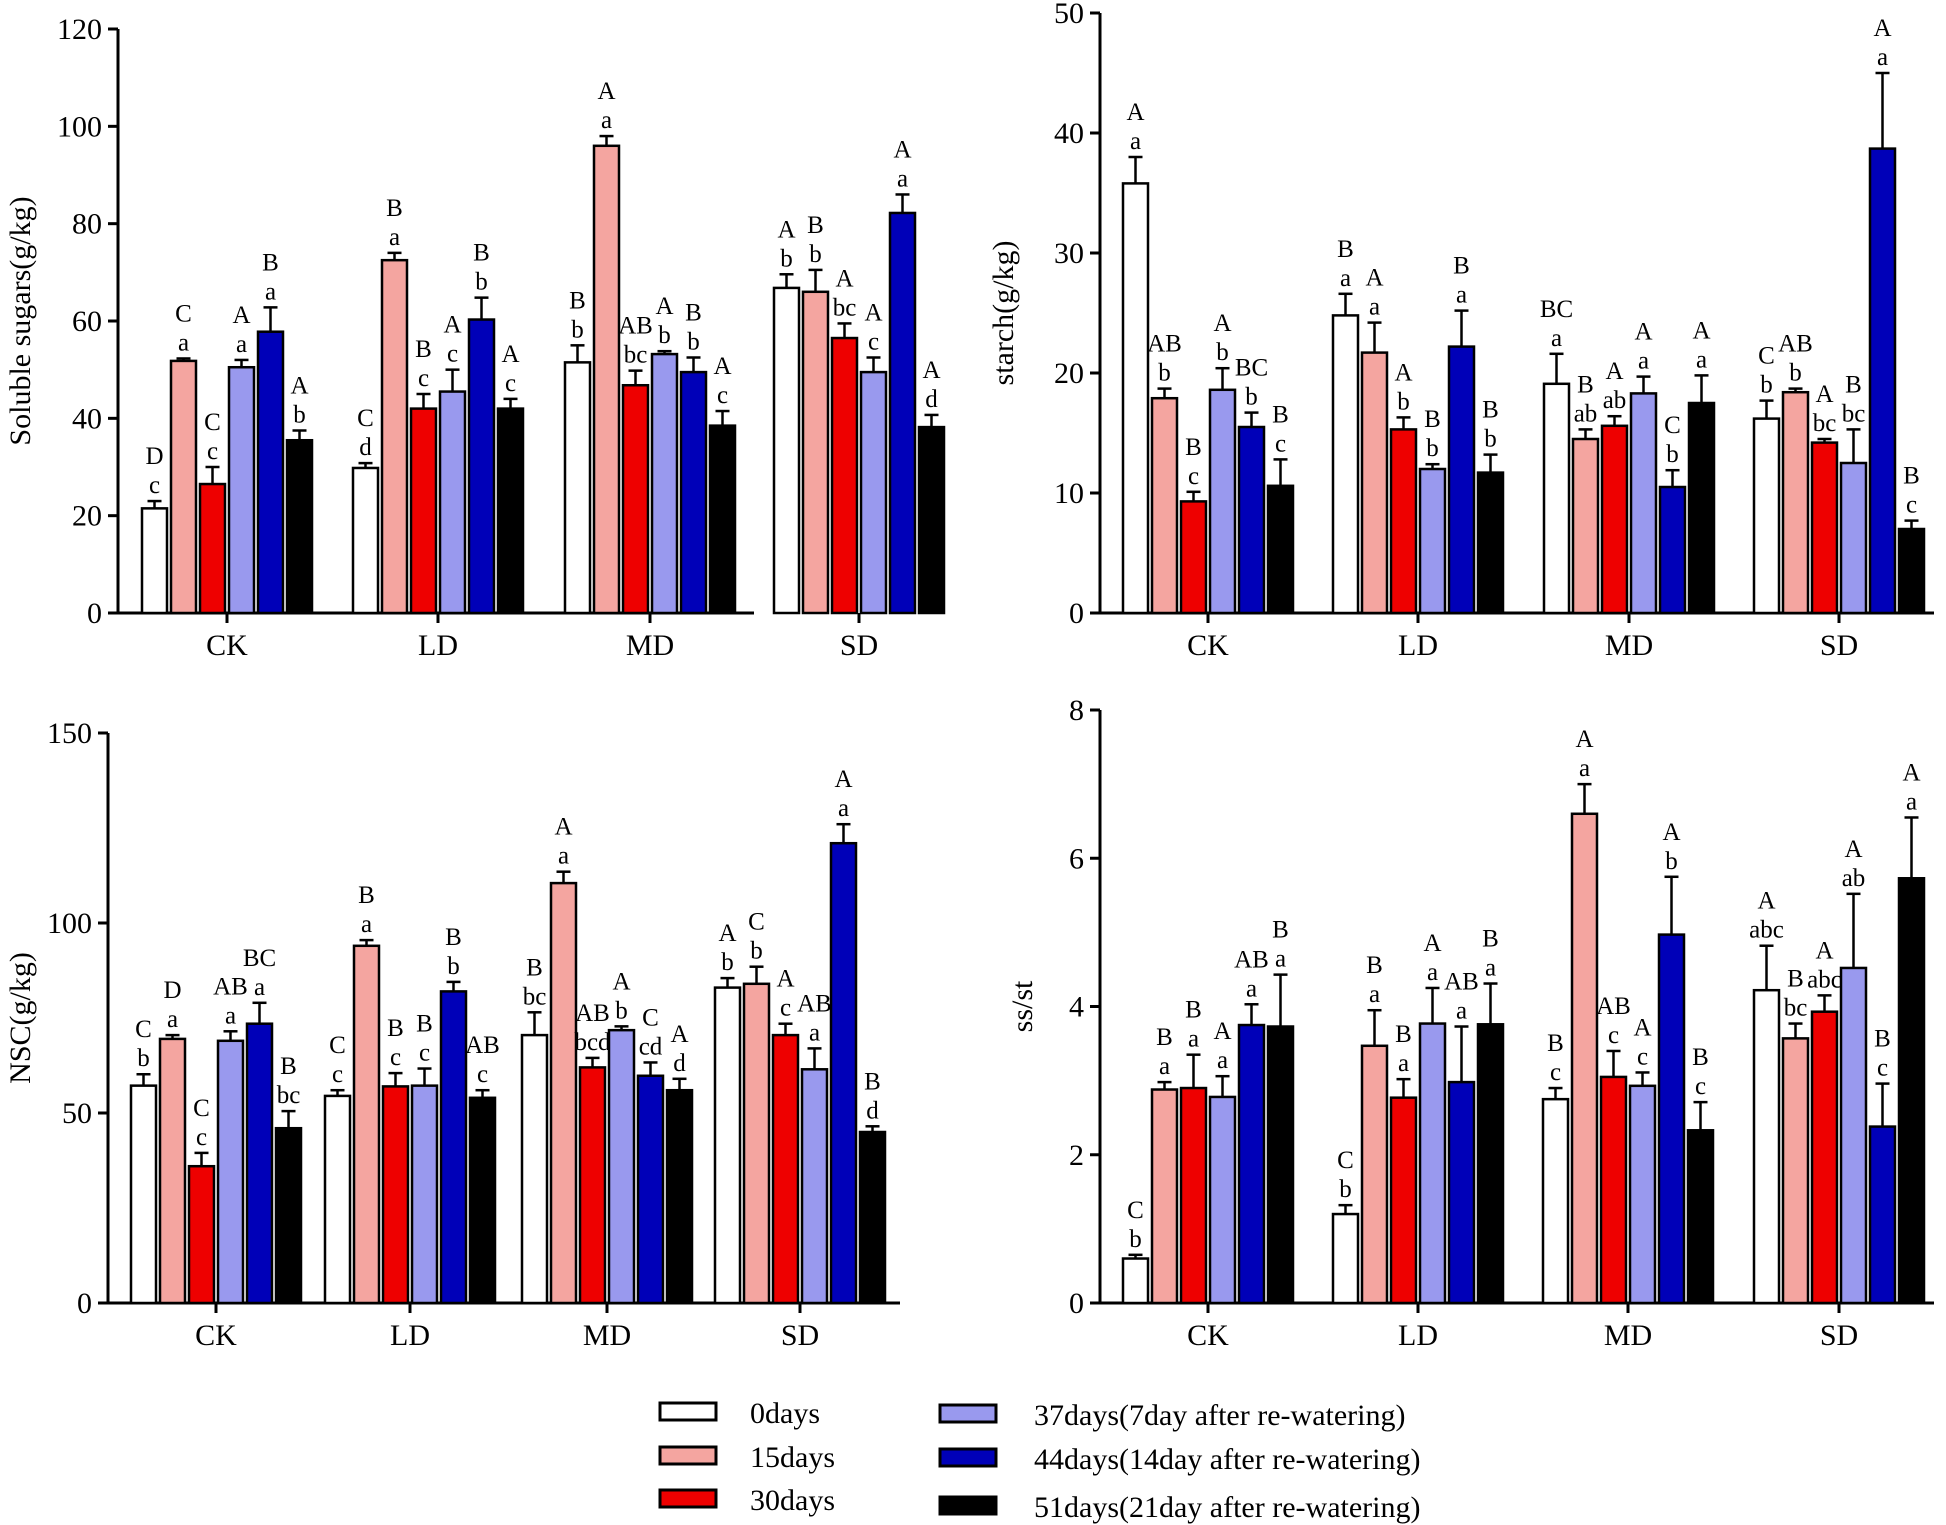 The height and width of the screenshot is (1525, 1946). I want to click on y-tick-label: 40, so click(87, 418).